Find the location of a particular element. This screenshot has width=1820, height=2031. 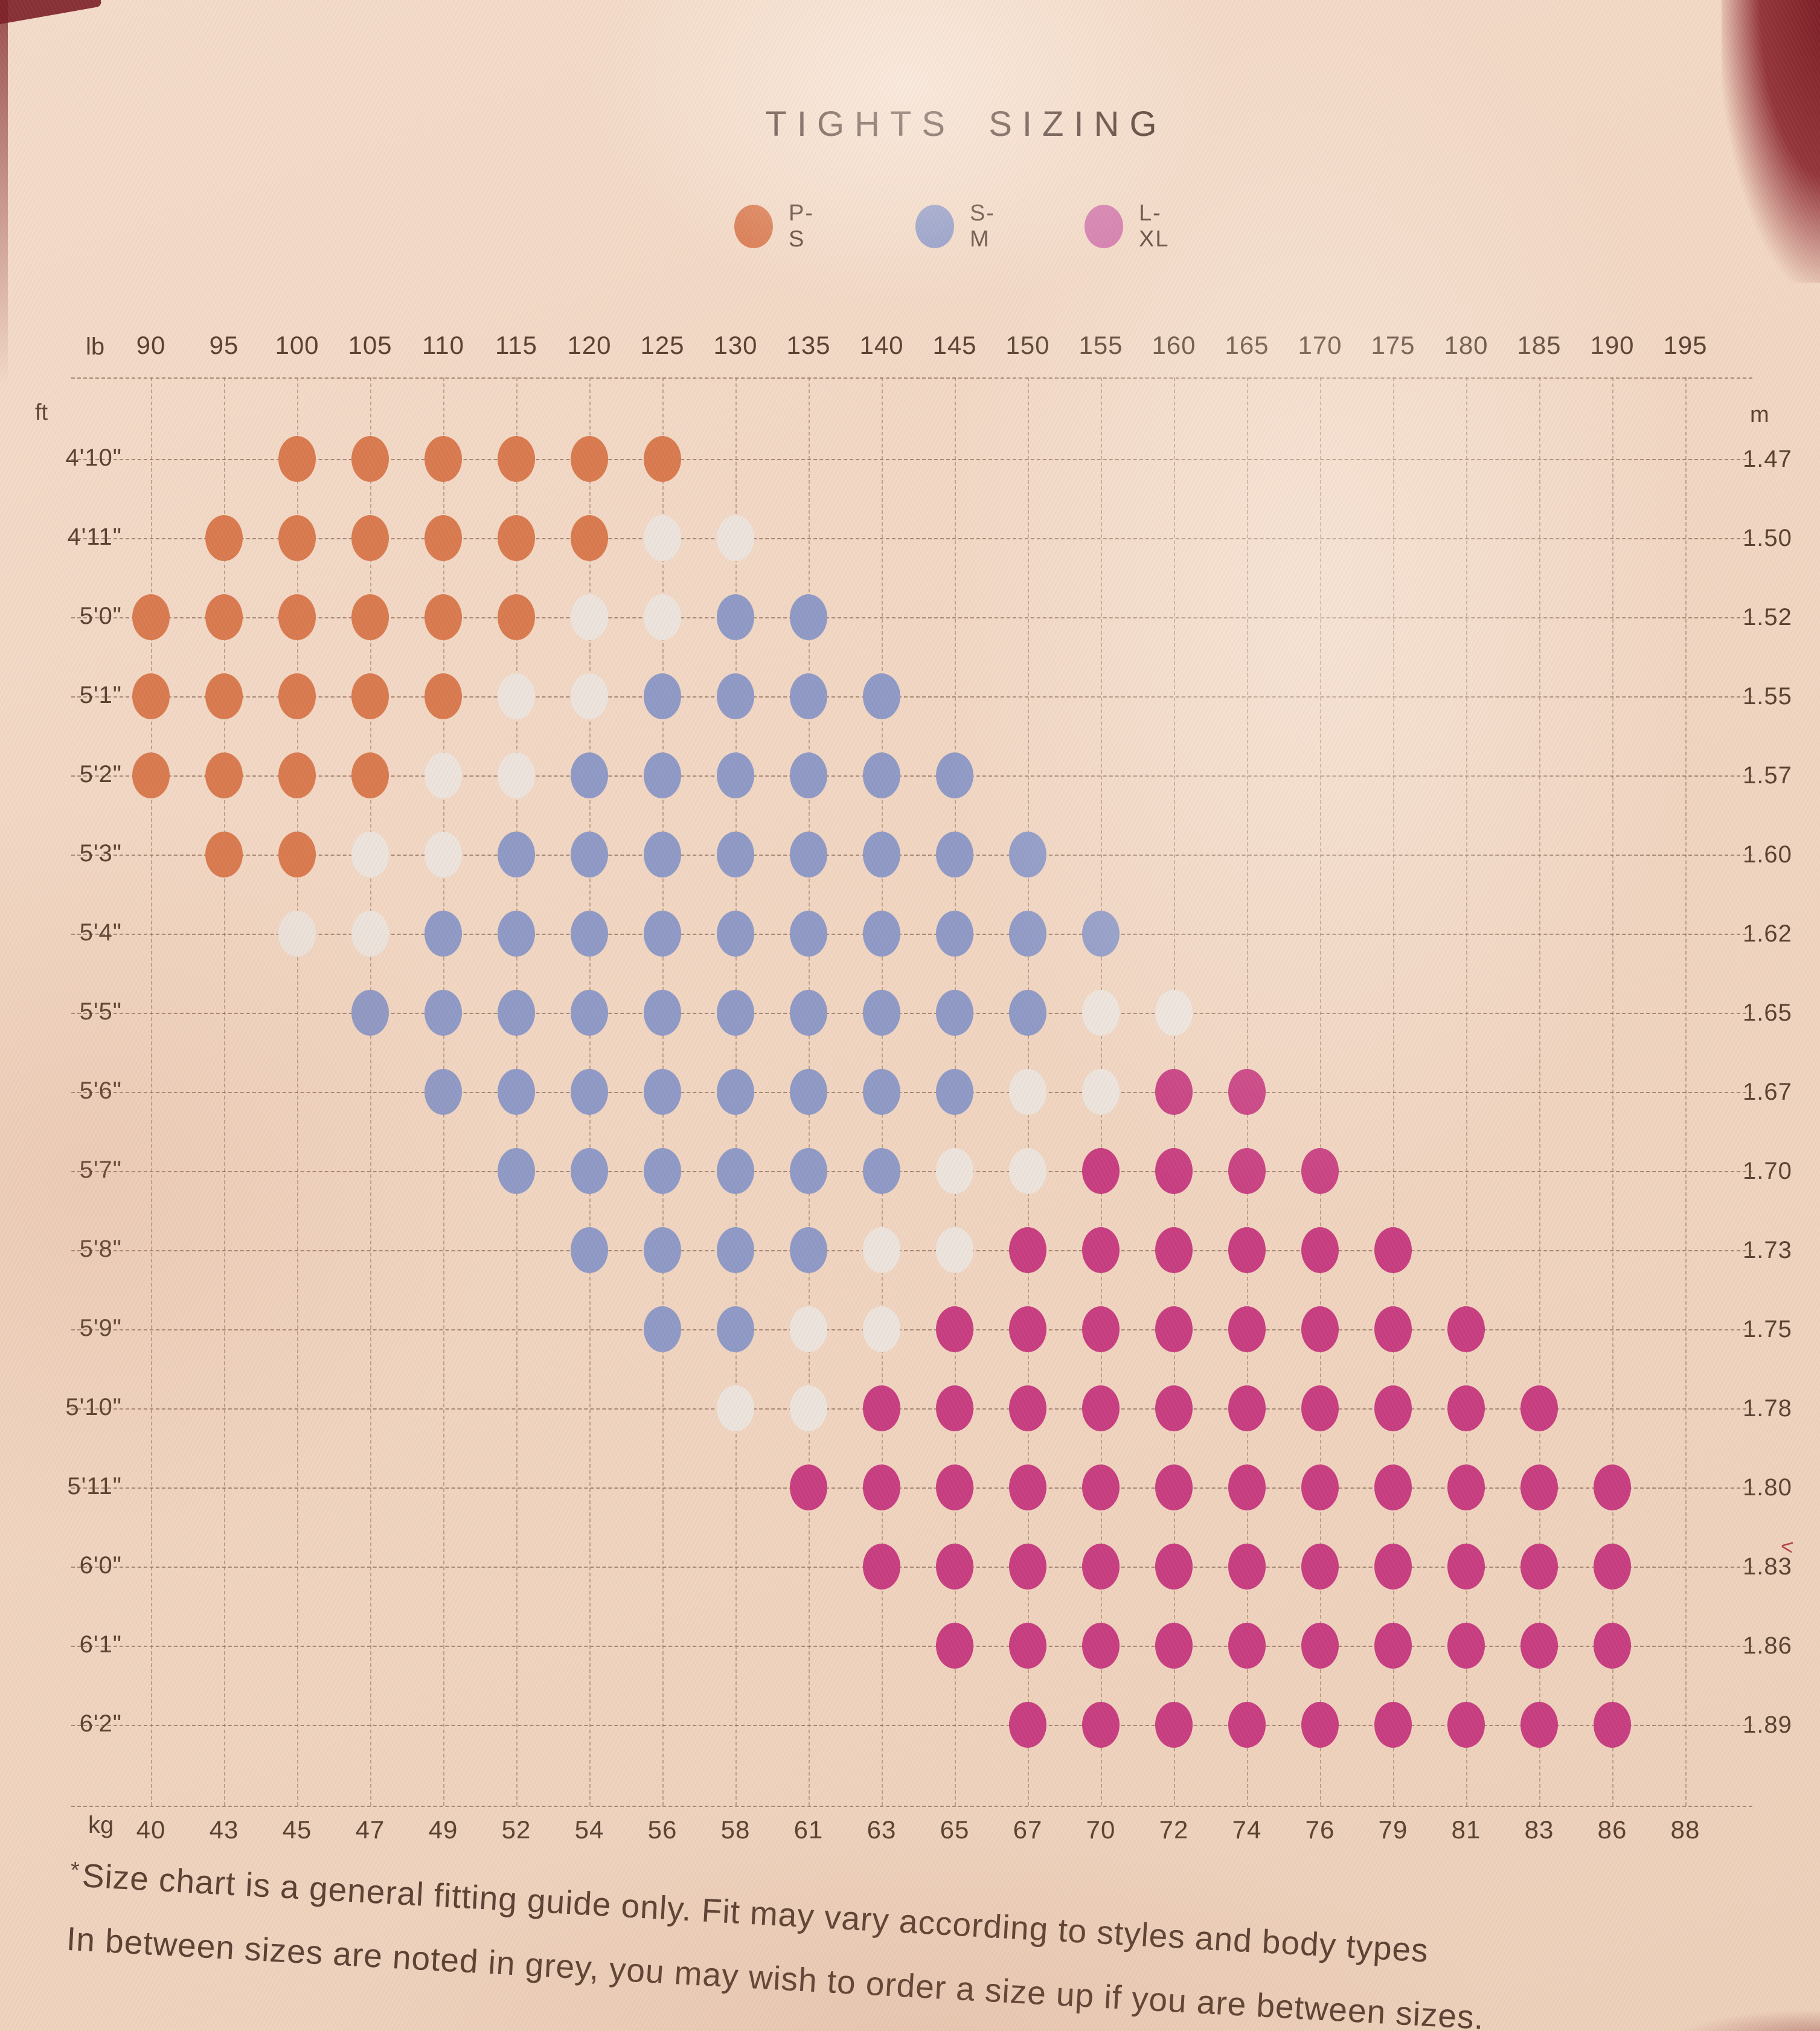

tick-label-kg: 52 is located at coordinates (516, 1829).